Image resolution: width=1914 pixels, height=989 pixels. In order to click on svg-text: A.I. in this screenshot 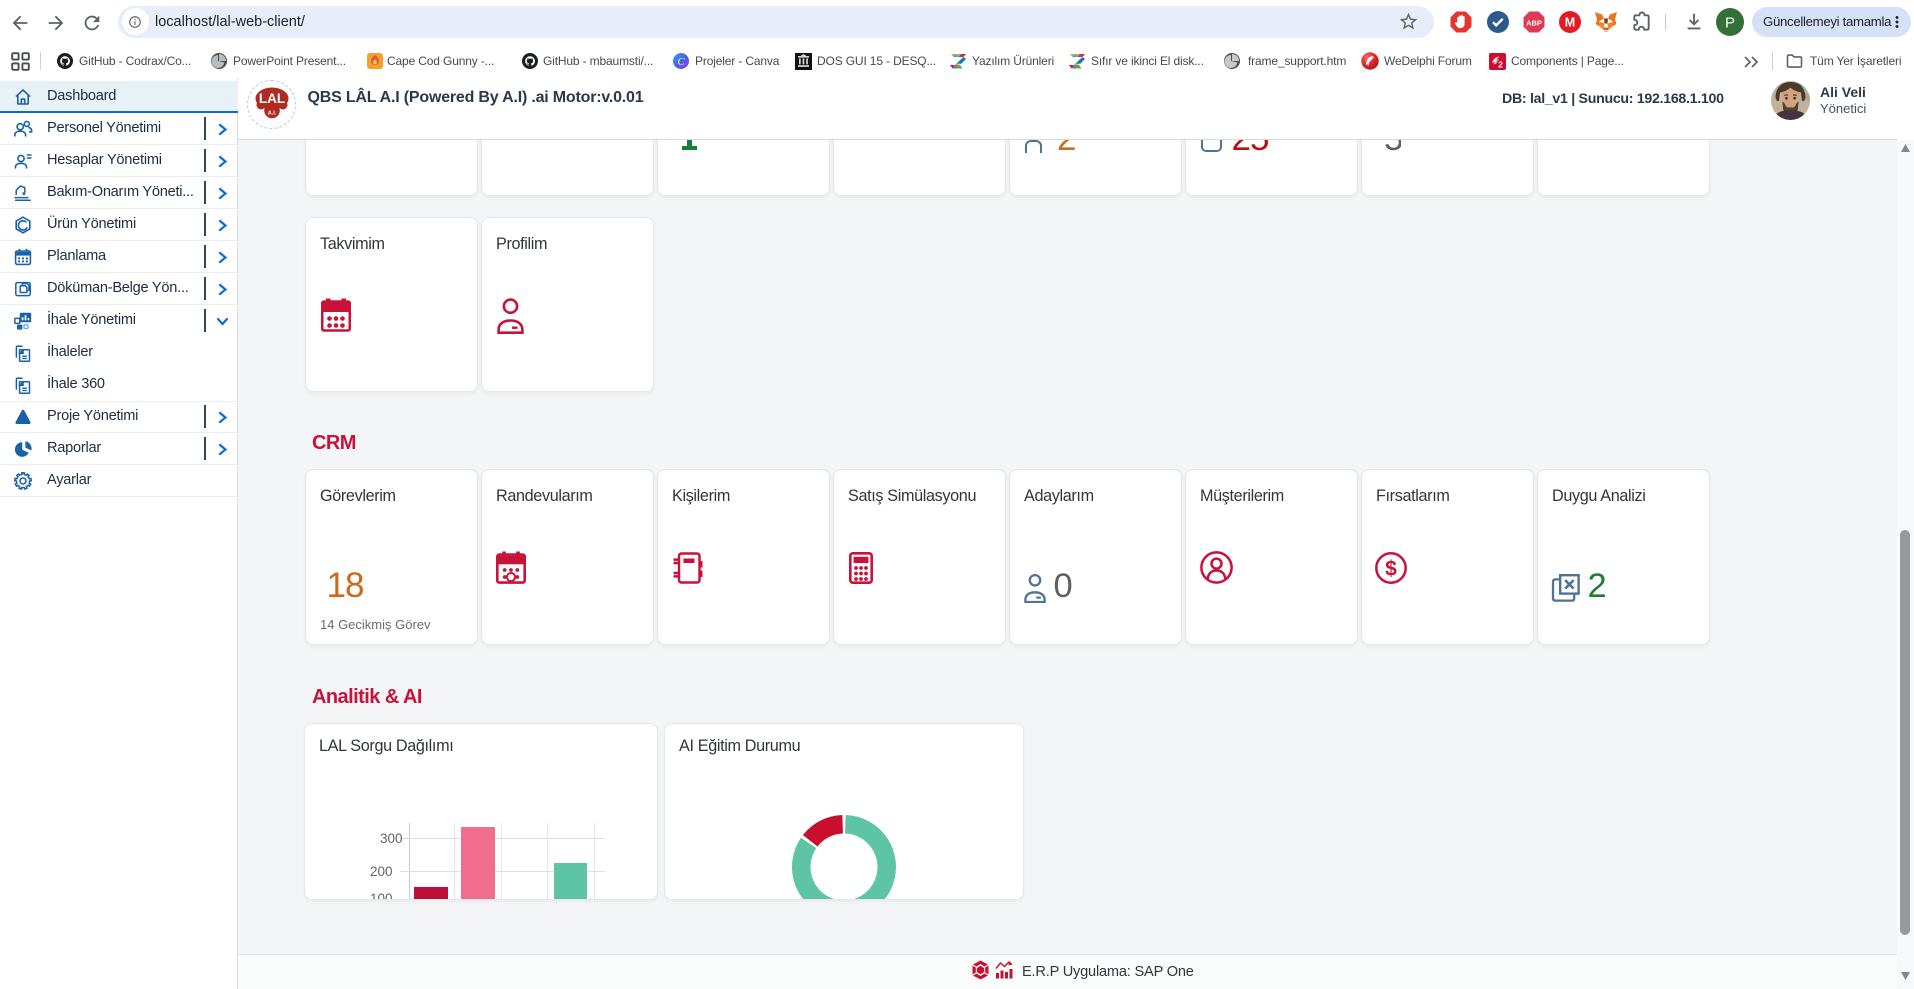, I will do `click(272, 114)`.